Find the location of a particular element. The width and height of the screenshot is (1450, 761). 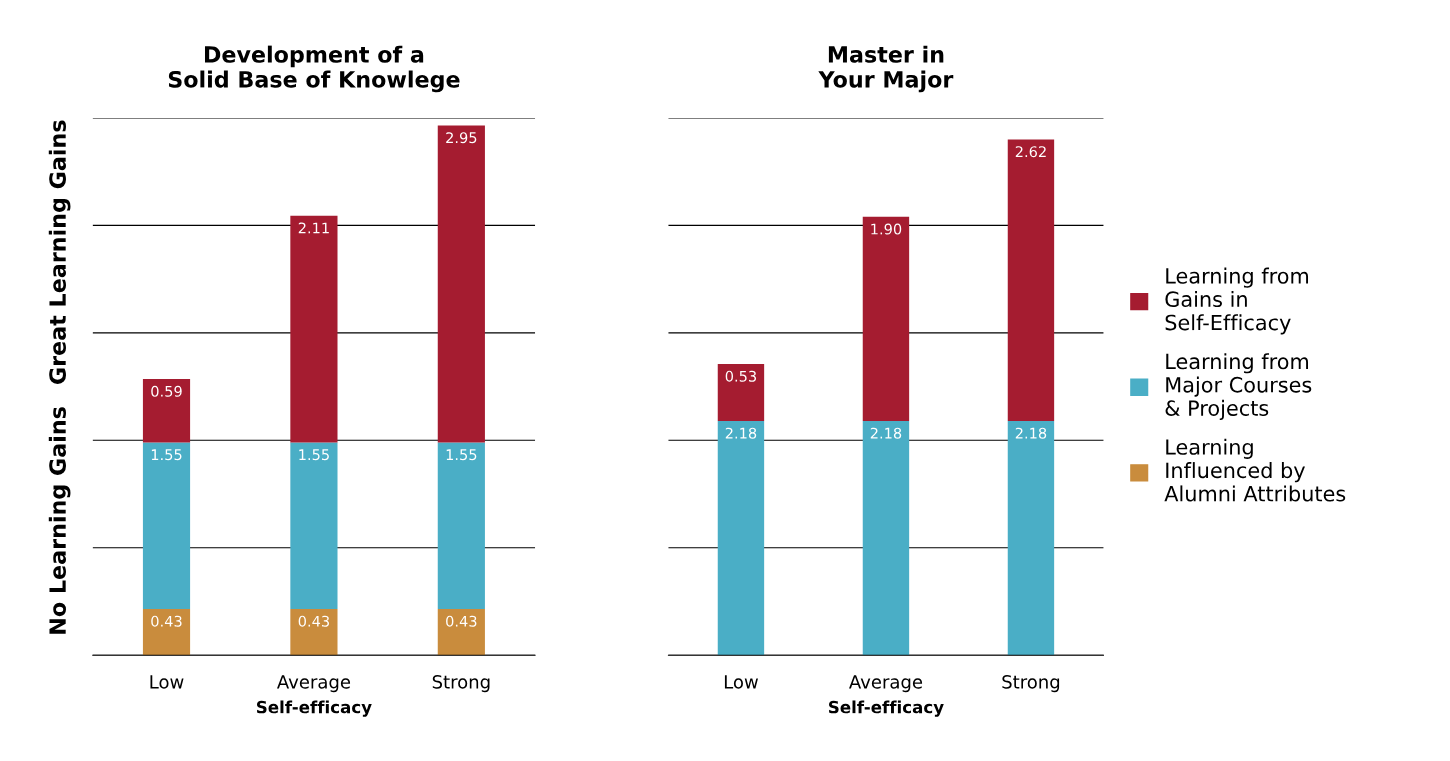

text: No Learning Gains is located at coordinates (59, 520).